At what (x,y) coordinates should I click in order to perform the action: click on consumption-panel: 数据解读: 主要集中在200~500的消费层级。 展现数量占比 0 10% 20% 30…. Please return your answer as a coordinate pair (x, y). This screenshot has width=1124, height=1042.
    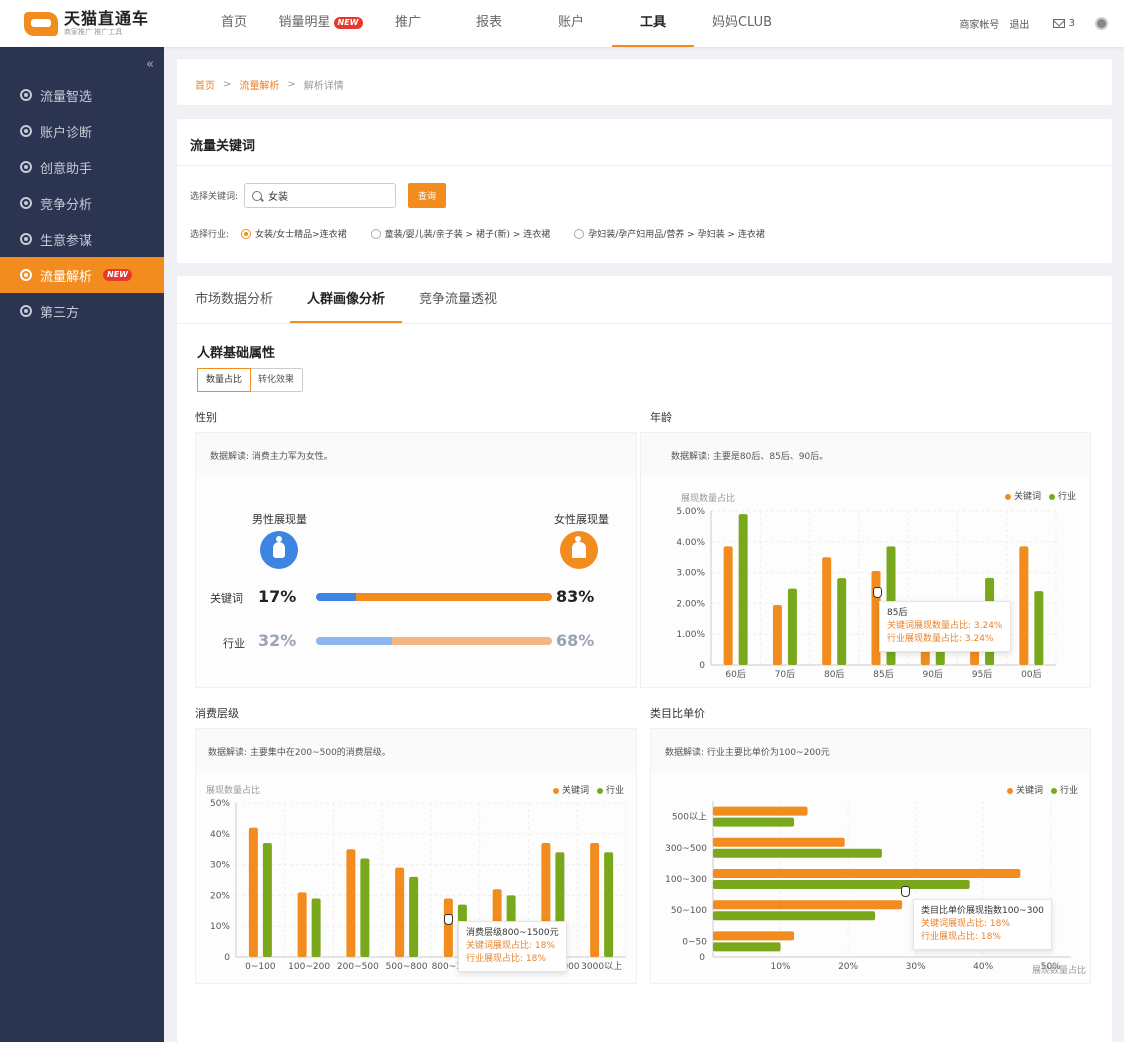
    Looking at the image, I should click on (416, 856).